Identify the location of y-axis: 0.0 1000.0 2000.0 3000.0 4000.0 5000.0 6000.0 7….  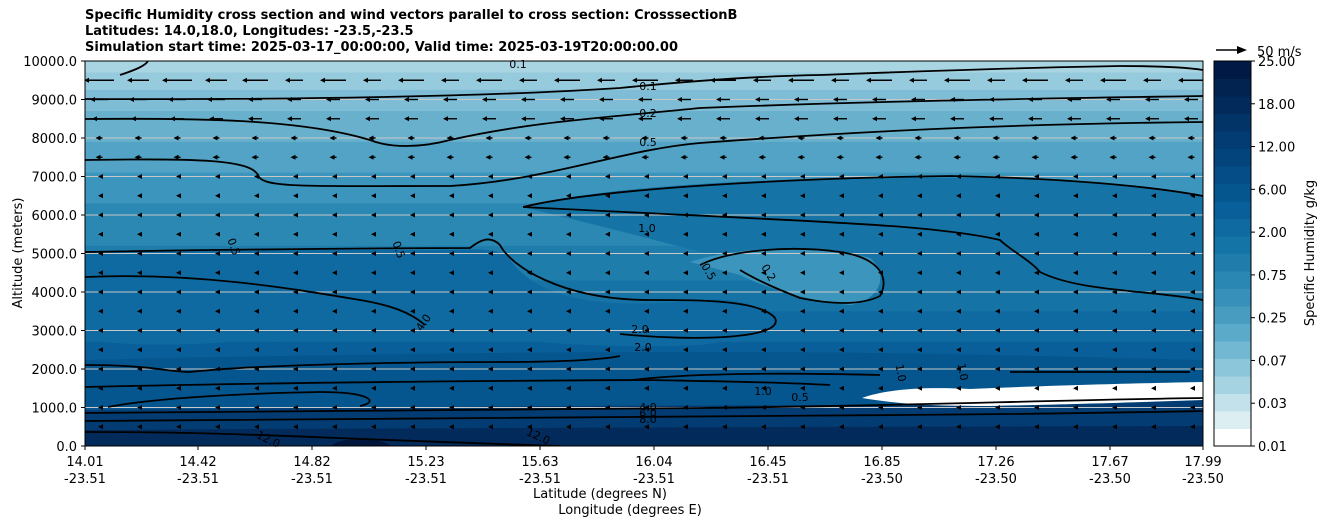
(54, 255).